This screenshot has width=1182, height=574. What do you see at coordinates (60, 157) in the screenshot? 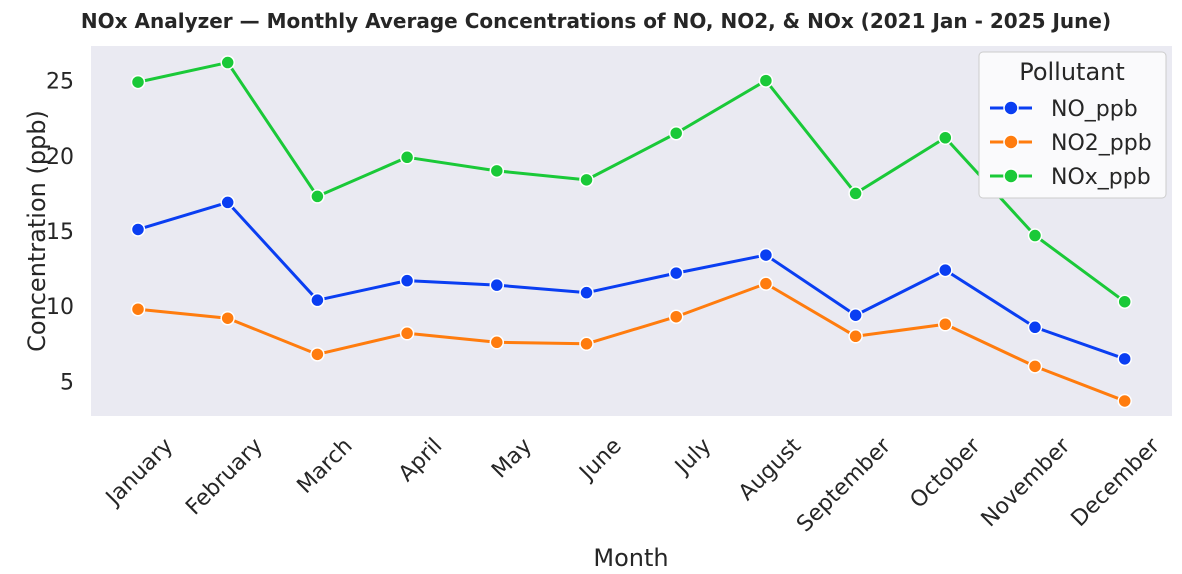
I see `y-tick-label: 20` at bounding box center [60, 157].